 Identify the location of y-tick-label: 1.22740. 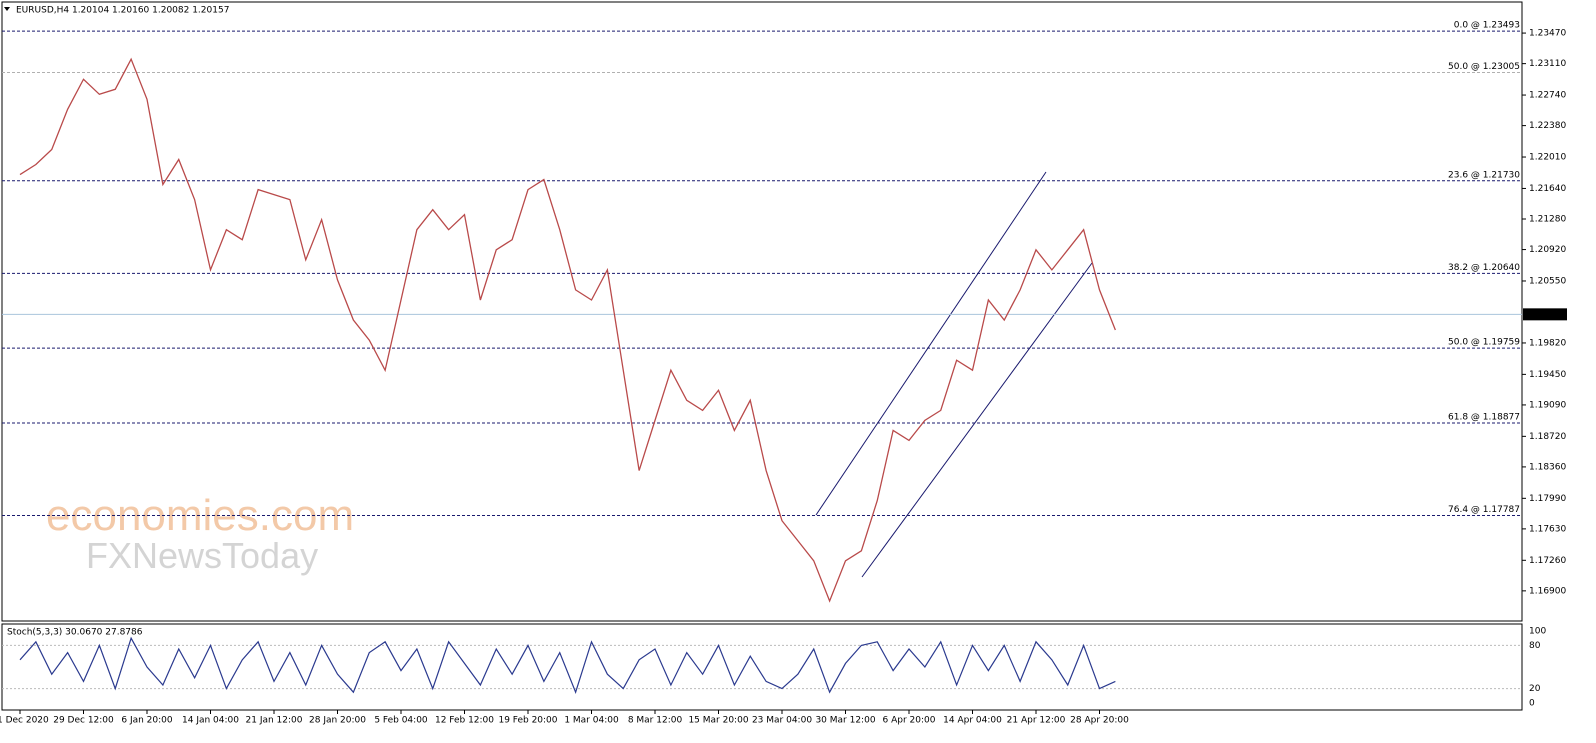
(1547, 96).